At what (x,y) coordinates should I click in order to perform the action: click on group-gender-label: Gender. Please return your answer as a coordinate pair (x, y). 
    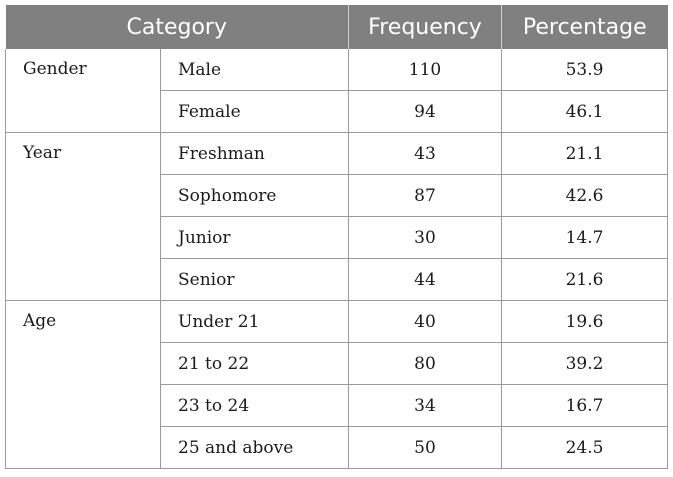
    Looking at the image, I should click on (83, 91).